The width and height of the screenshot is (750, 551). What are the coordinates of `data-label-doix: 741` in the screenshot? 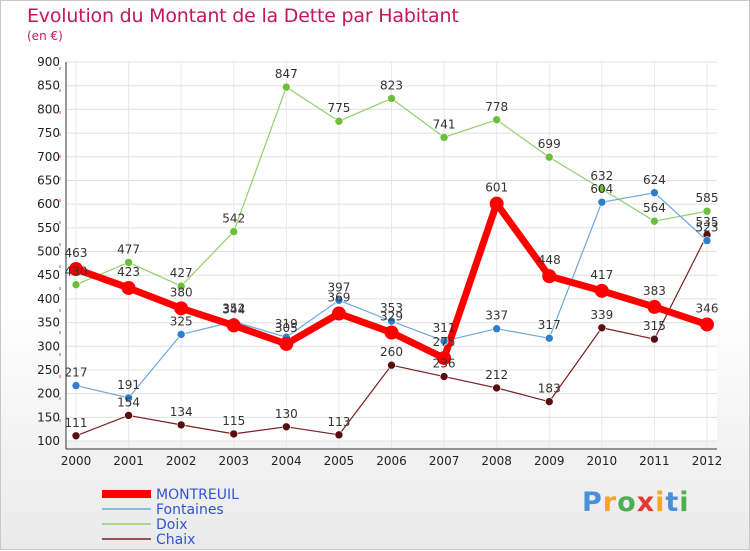 It's located at (444, 124).